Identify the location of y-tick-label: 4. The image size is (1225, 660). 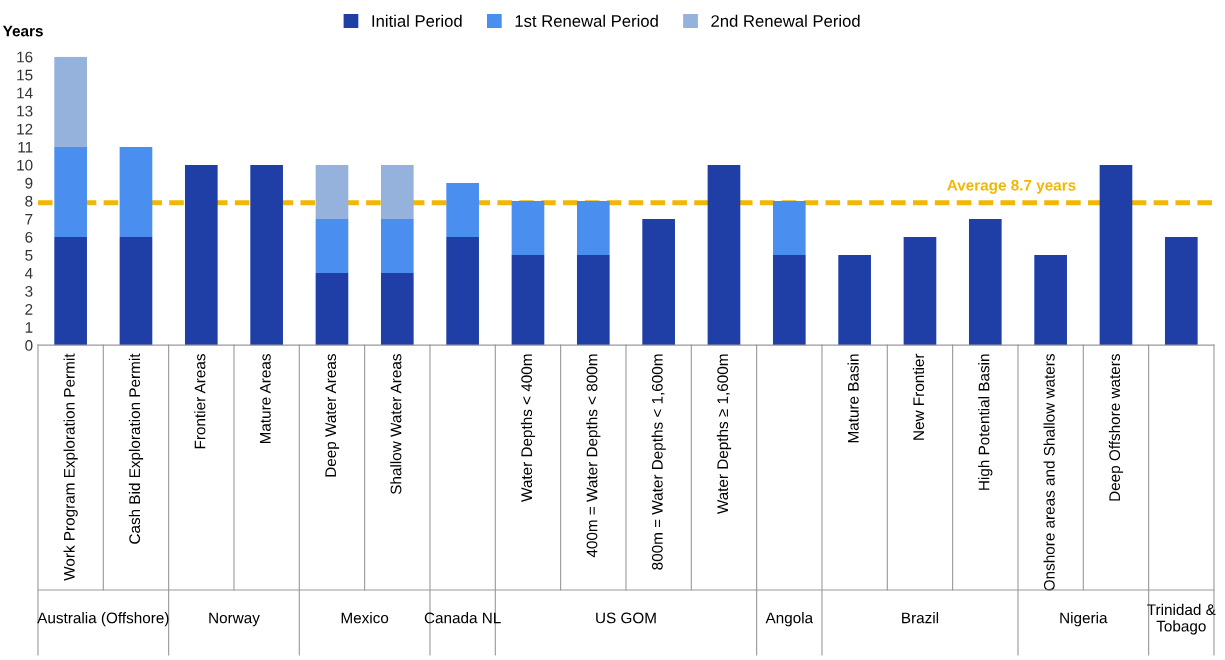
(28, 273).